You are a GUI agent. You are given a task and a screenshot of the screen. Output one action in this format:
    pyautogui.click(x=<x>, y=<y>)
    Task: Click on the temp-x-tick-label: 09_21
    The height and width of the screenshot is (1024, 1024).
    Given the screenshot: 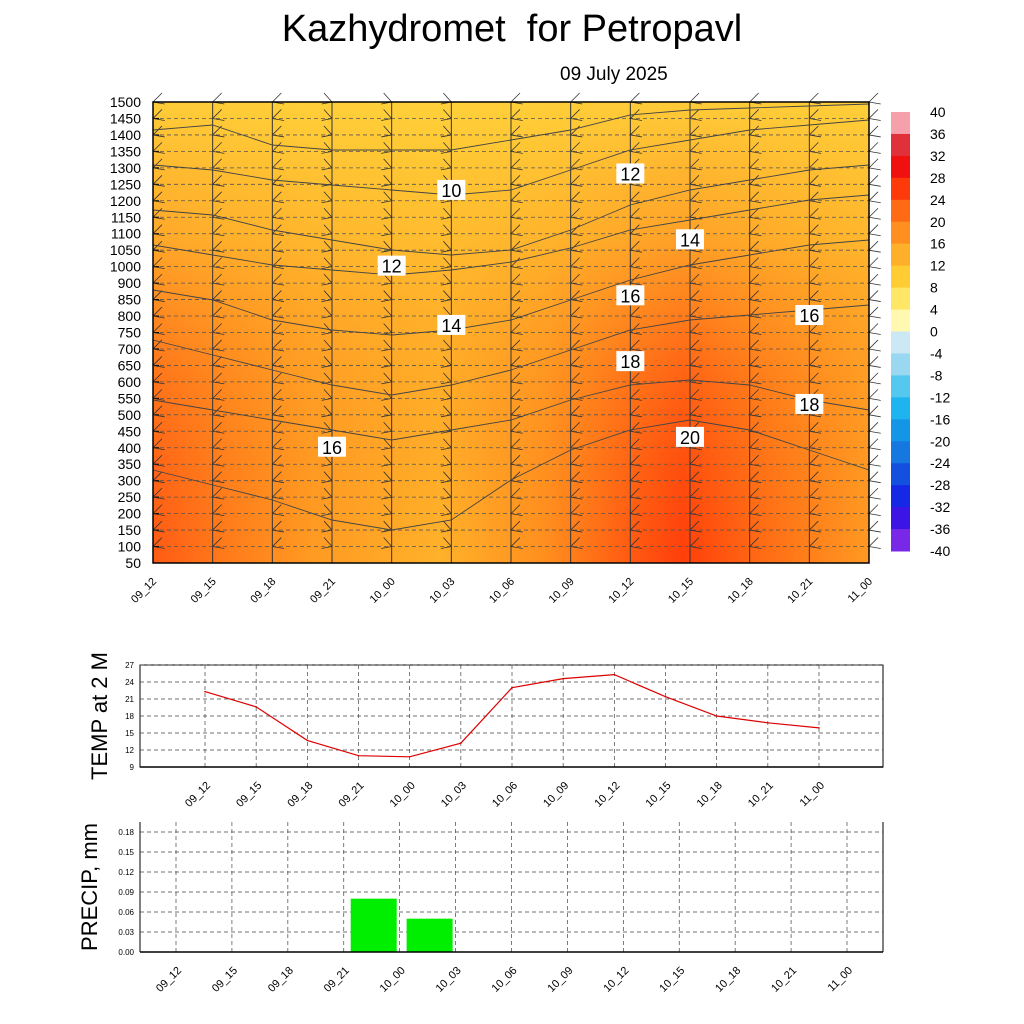 What is the action you would take?
    pyautogui.click(x=352, y=795)
    